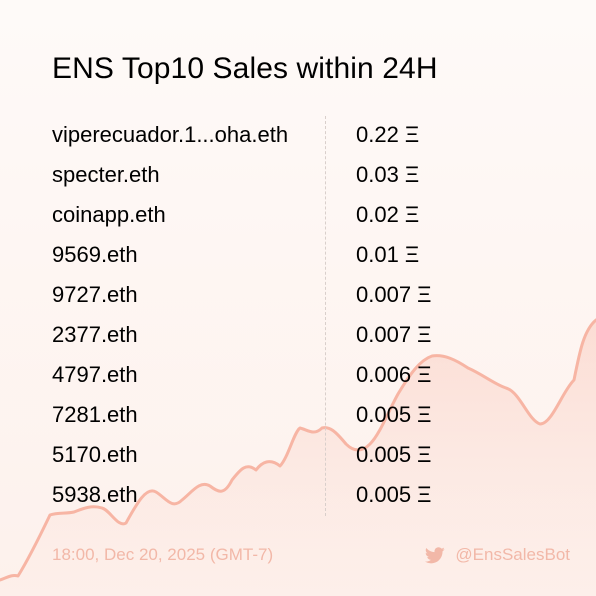 Image resolution: width=596 pixels, height=596 pixels. Describe the element at coordinates (95, 494) in the screenshot. I see `sale-domain-name: 5938.eth` at that location.